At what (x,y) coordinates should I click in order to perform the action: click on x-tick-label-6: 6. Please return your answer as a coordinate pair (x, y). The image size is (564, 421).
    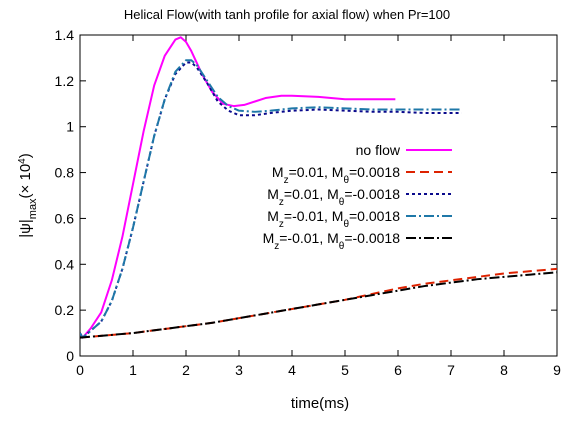
    Looking at the image, I should click on (398, 370).